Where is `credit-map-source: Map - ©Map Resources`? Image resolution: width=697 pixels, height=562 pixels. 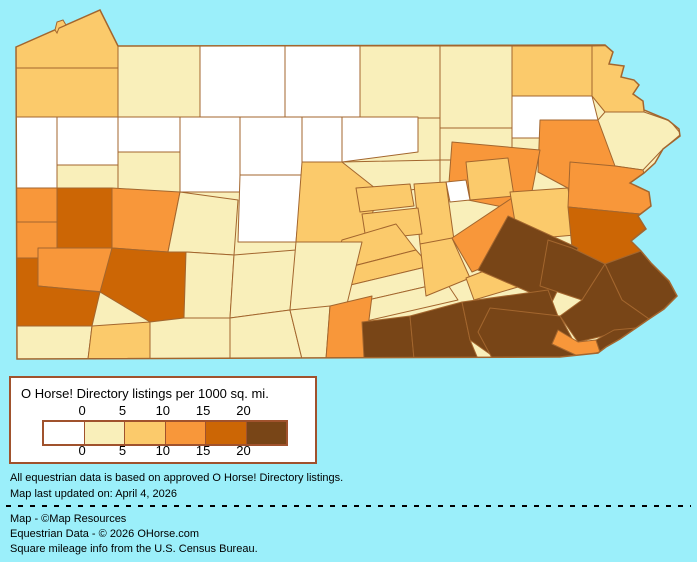
credit-map-source: Map - ©Map Resources is located at coordinates (68, 519).